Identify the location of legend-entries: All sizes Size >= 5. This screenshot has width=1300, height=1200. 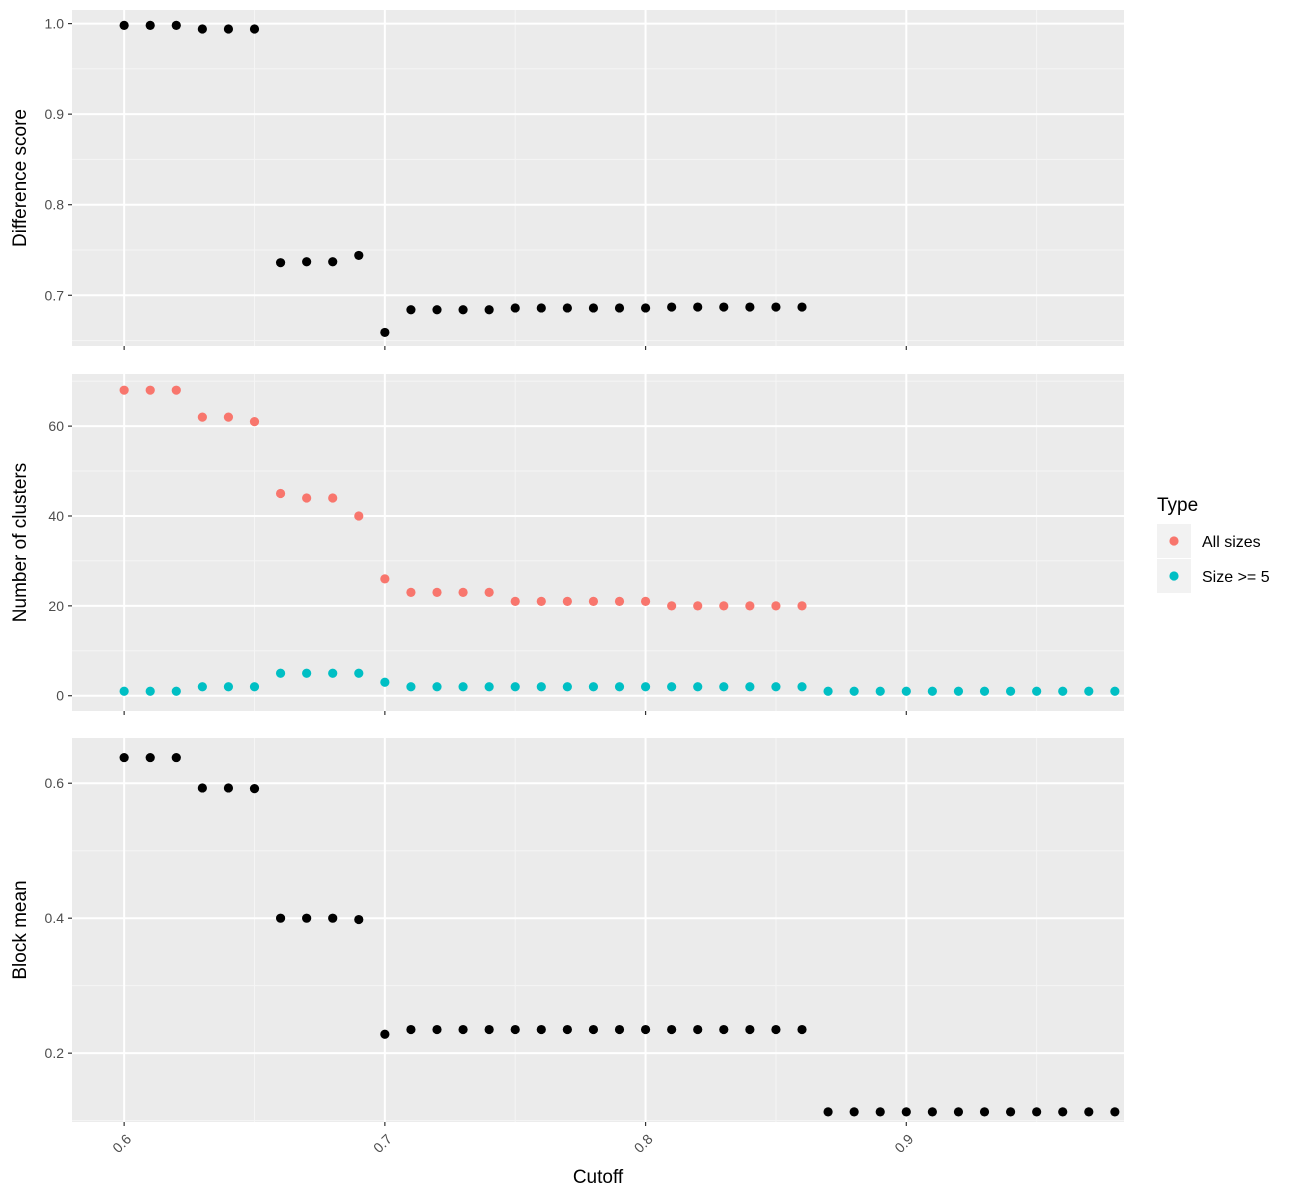
(1213, 558).